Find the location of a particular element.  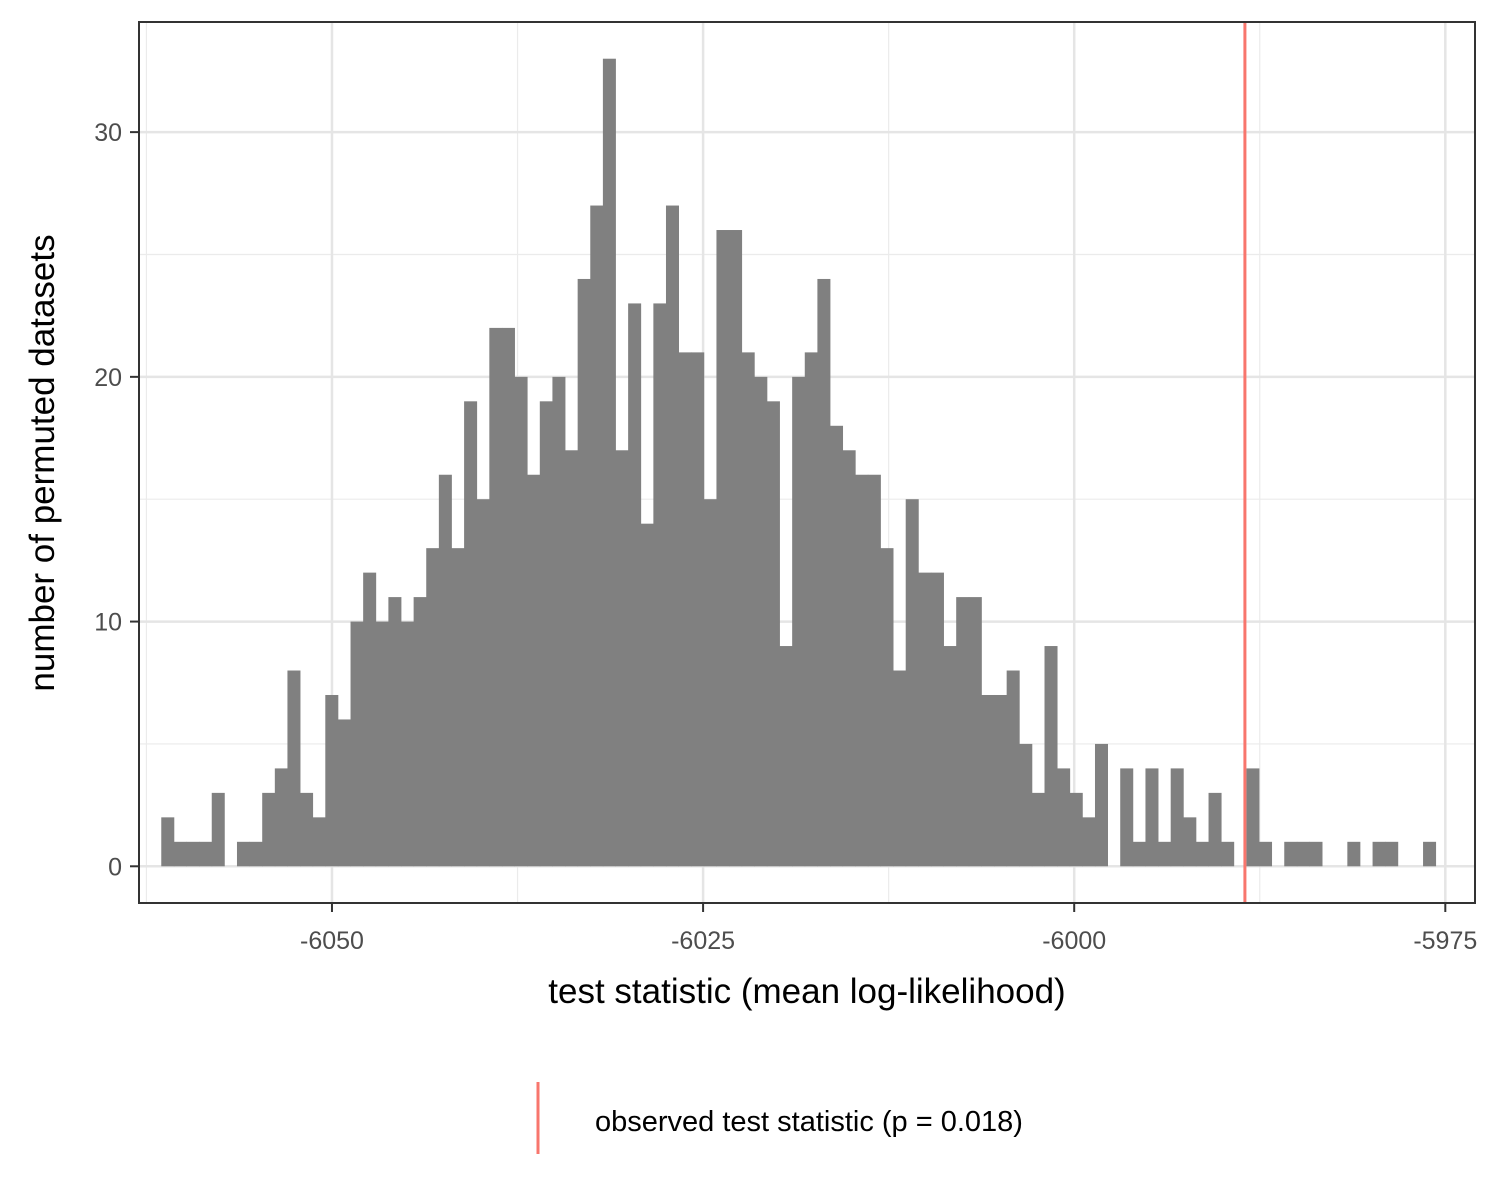

y-tick-label: 30 is located at coordinates (108, 133).